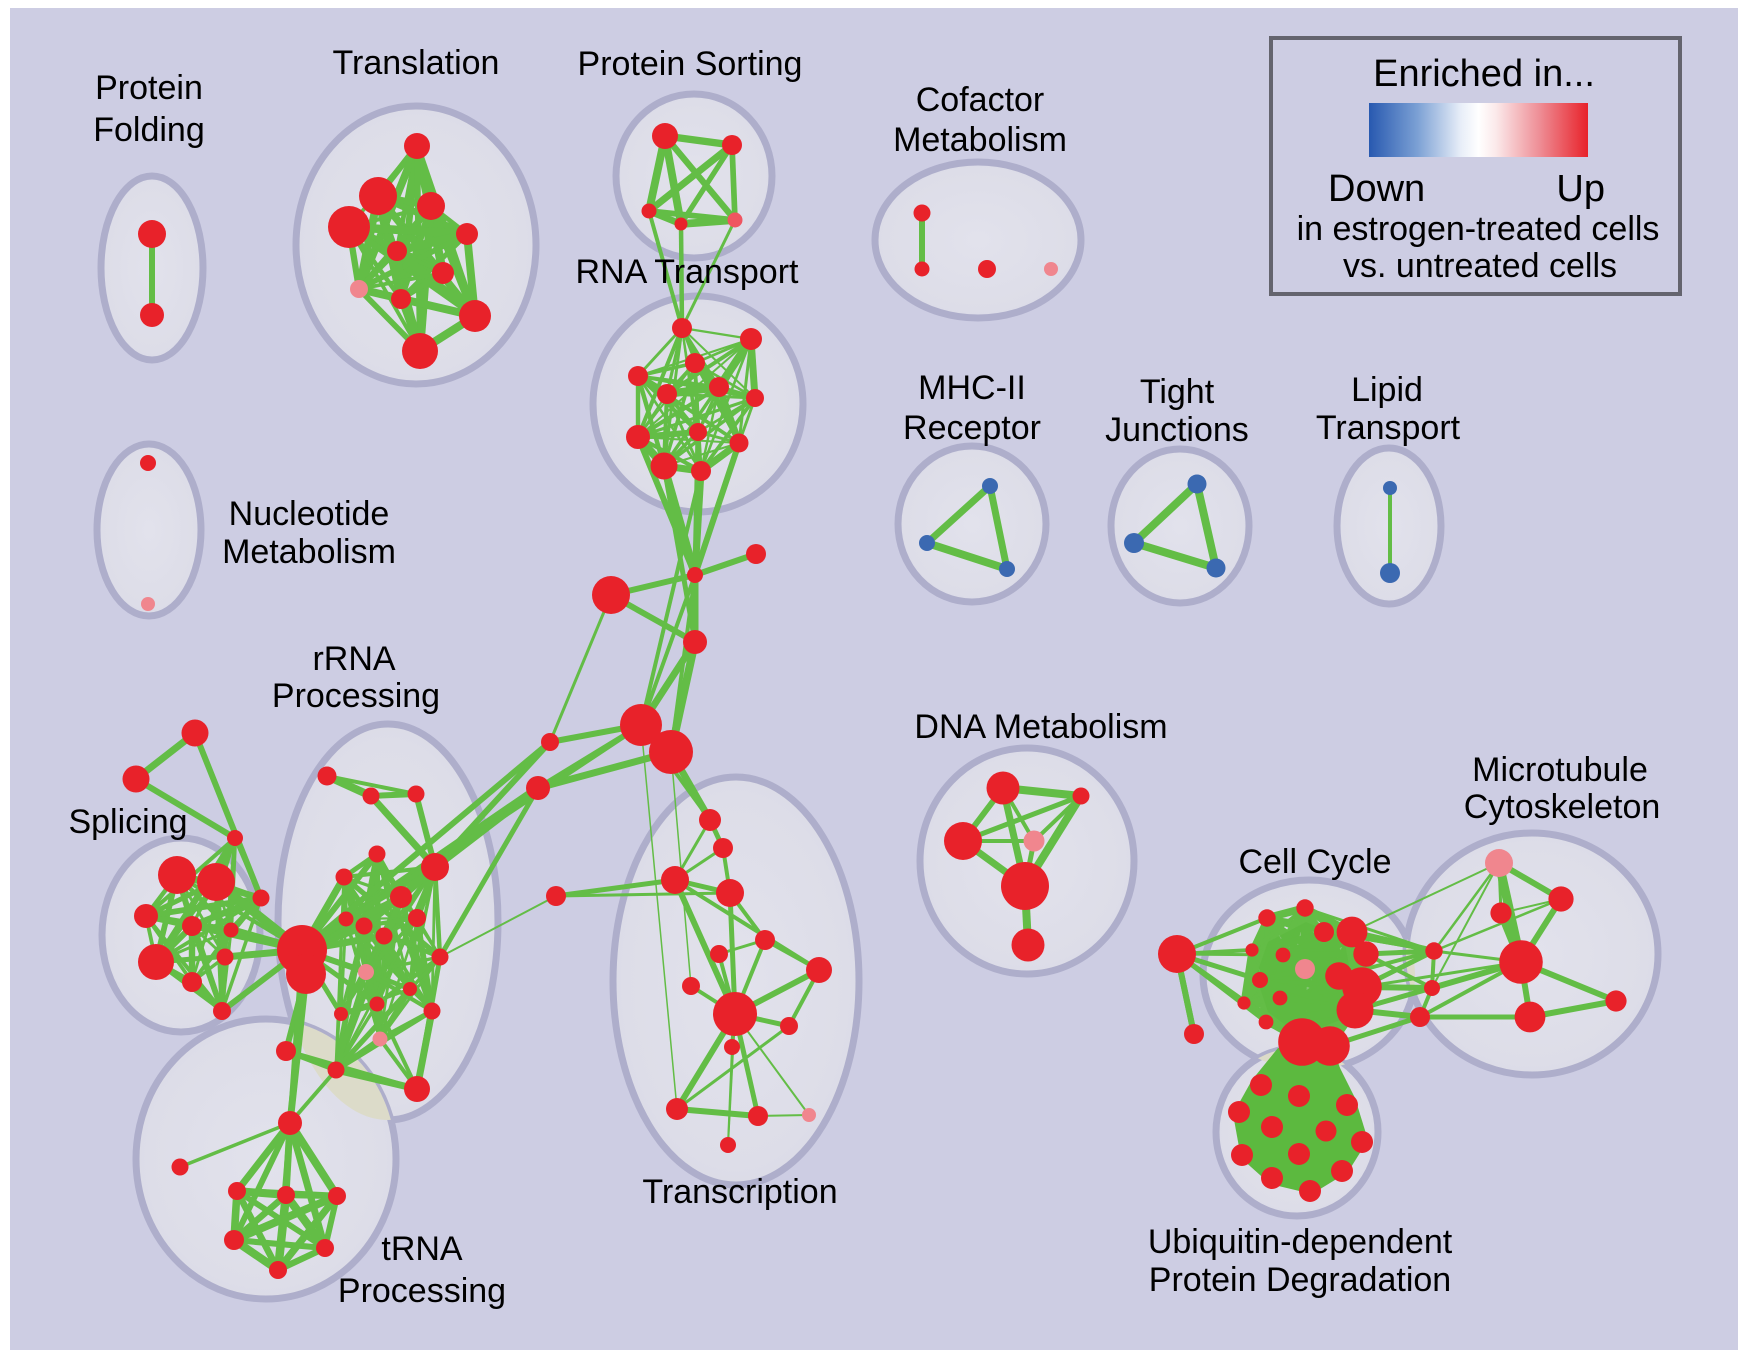 Image resolution: width=1750 pixels, height=1360 pixels. Describe the element at coordinates (1177, 392) in the screenshot. I see `svg-text: Tight` at that location.